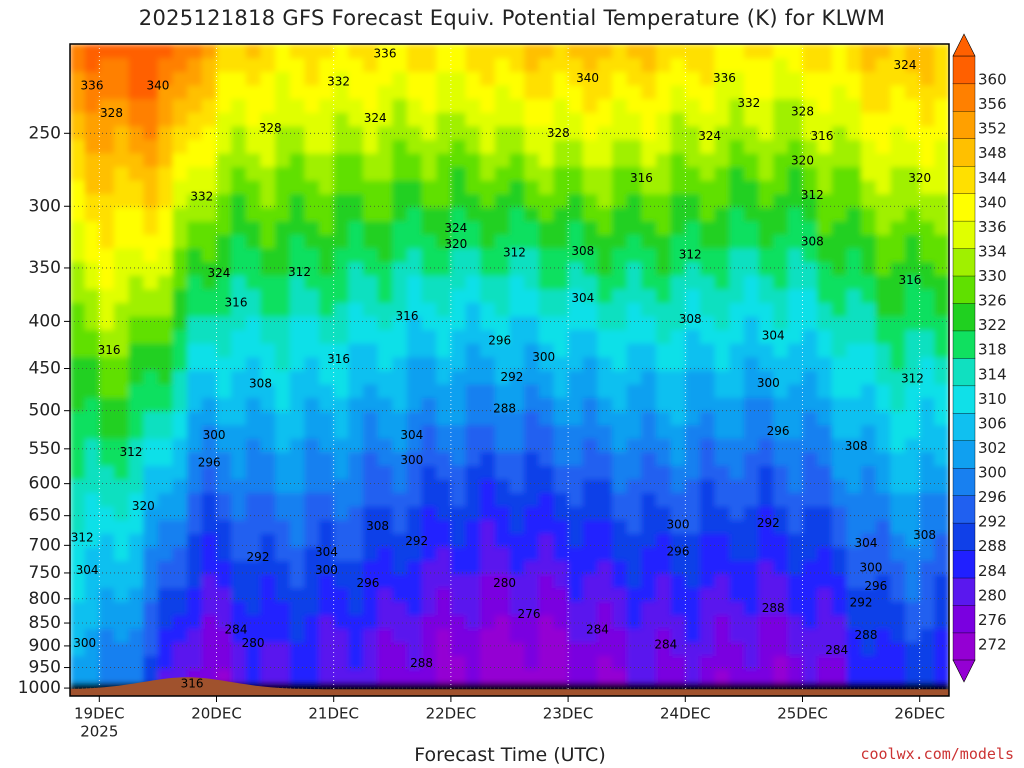  I want to click on x-tick-label: 20DEC, so click(216, 714).